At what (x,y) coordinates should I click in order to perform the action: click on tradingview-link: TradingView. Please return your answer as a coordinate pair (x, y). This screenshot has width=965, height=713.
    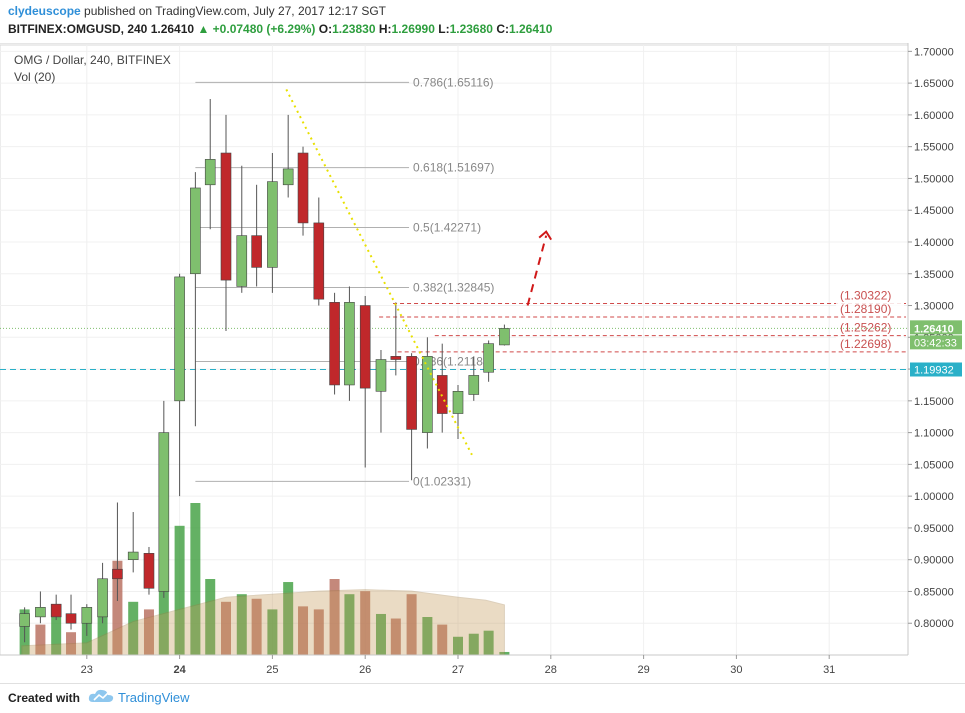
    Looking at the image, I should click on (154, 697).